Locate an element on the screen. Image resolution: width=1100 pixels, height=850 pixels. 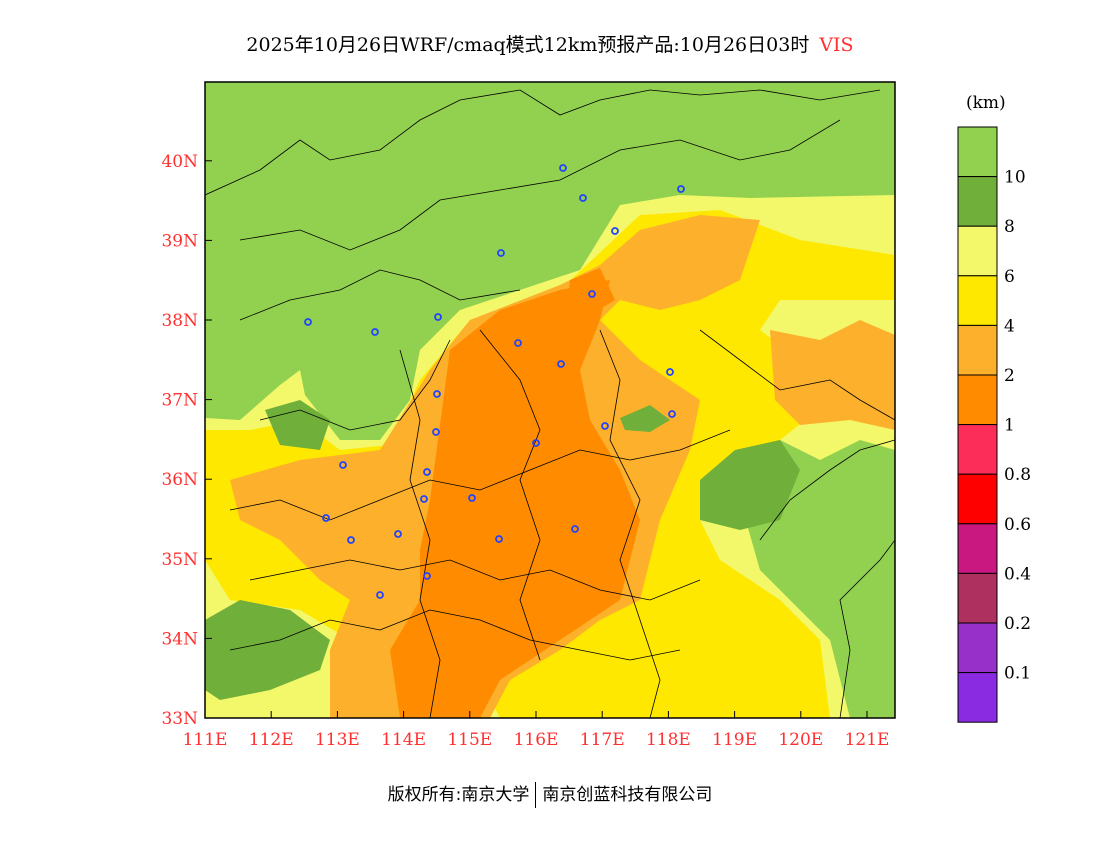
footer: 版权所有:南京大学 南京创蓝科技有限公司 is located at coordinates (550, 794).